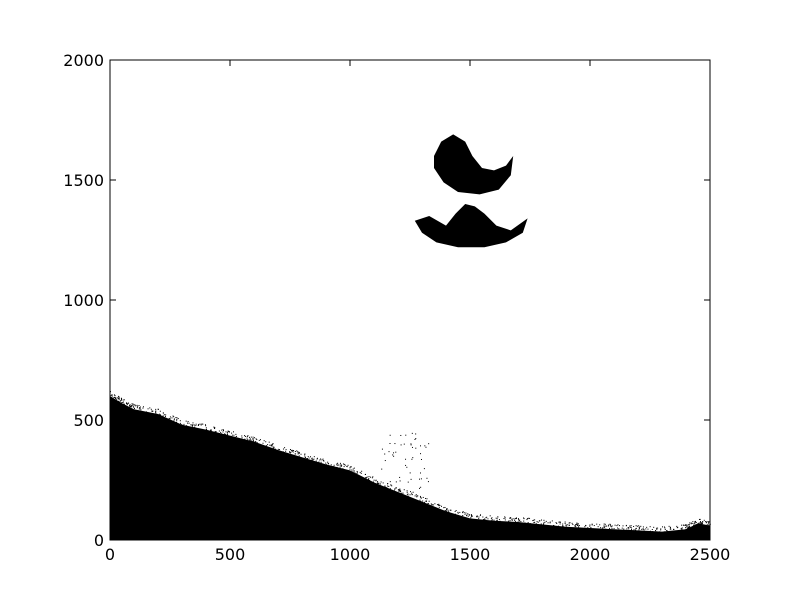  Describe the element at coordinates (83, 180) in the screenshot. I see `y-tick-label: 1500` at that location.